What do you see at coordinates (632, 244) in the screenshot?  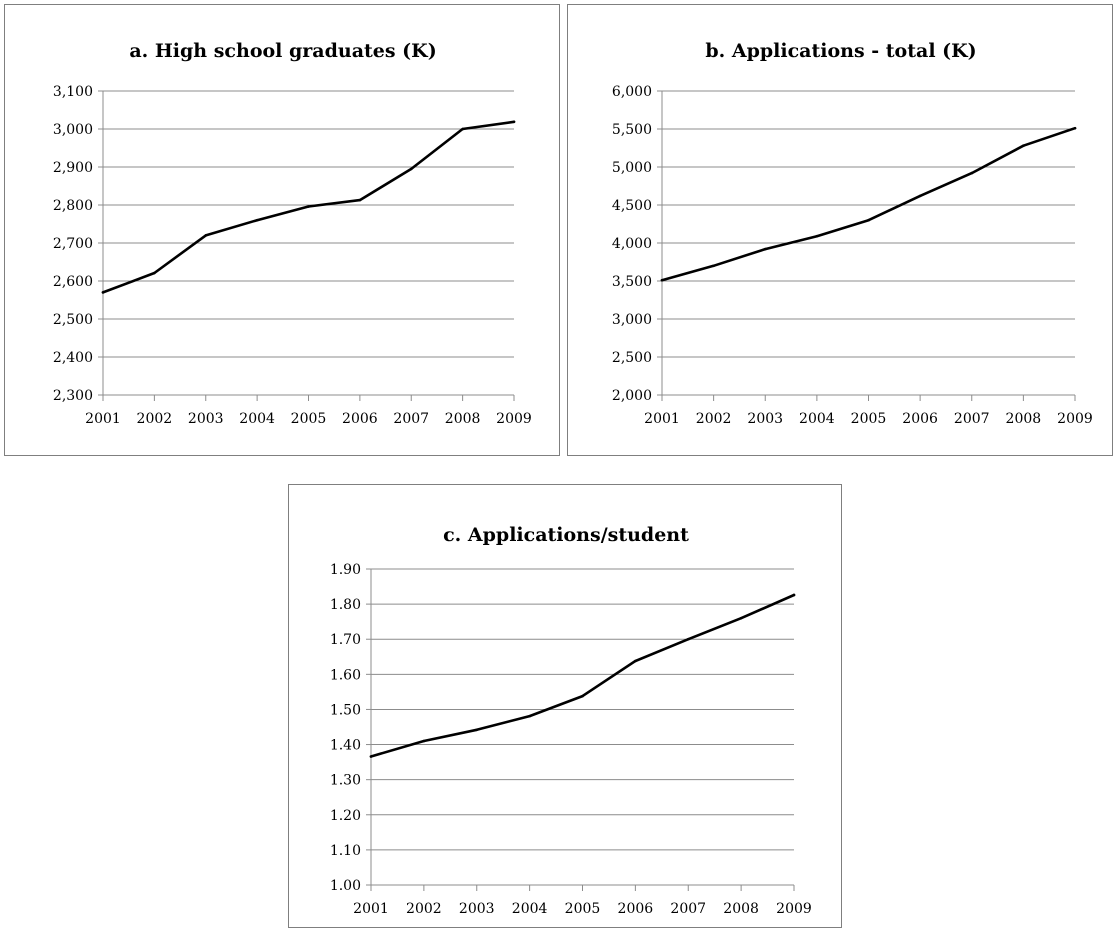 I see `y-tick-label: 4,000` at bounding box center [632, 244].